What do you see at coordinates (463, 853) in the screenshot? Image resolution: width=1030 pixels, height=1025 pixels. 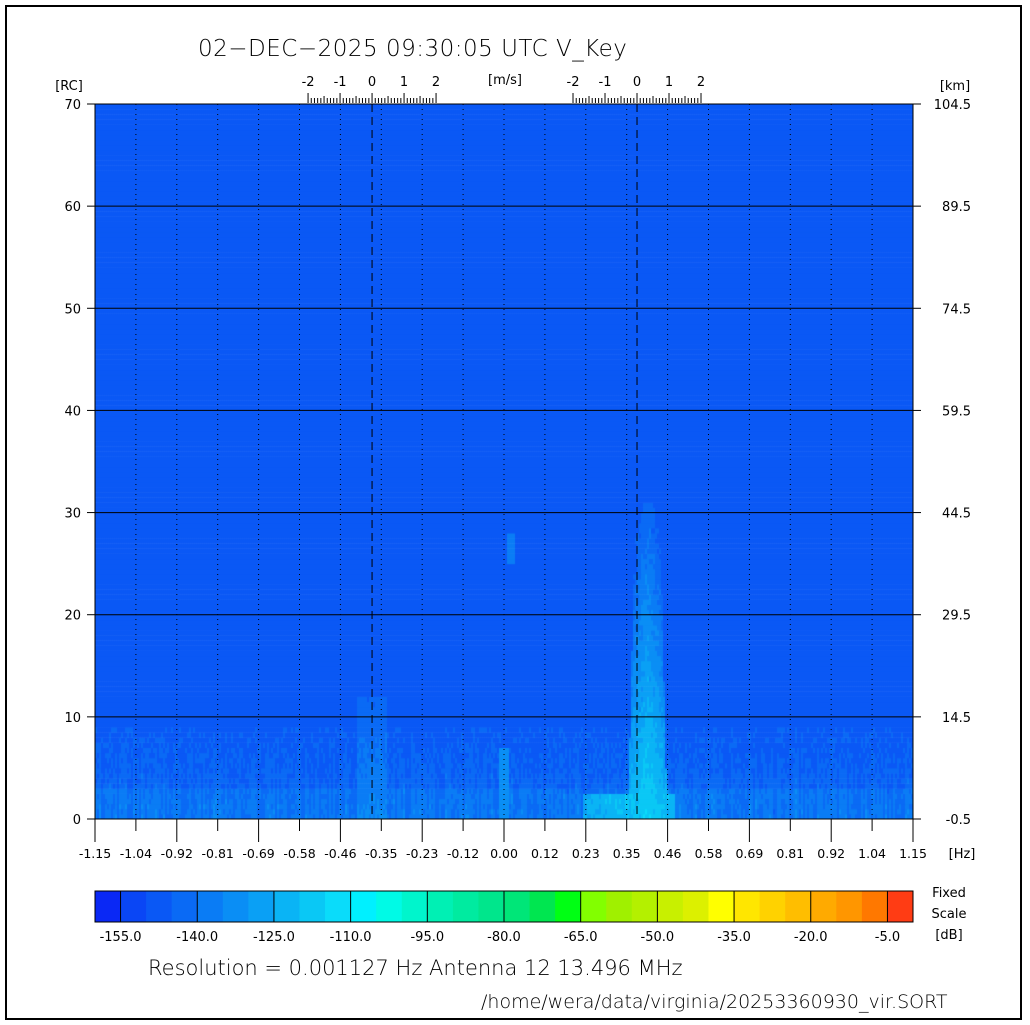 I see `x-tick-label: -0.12` at bounding box center [463, 853].